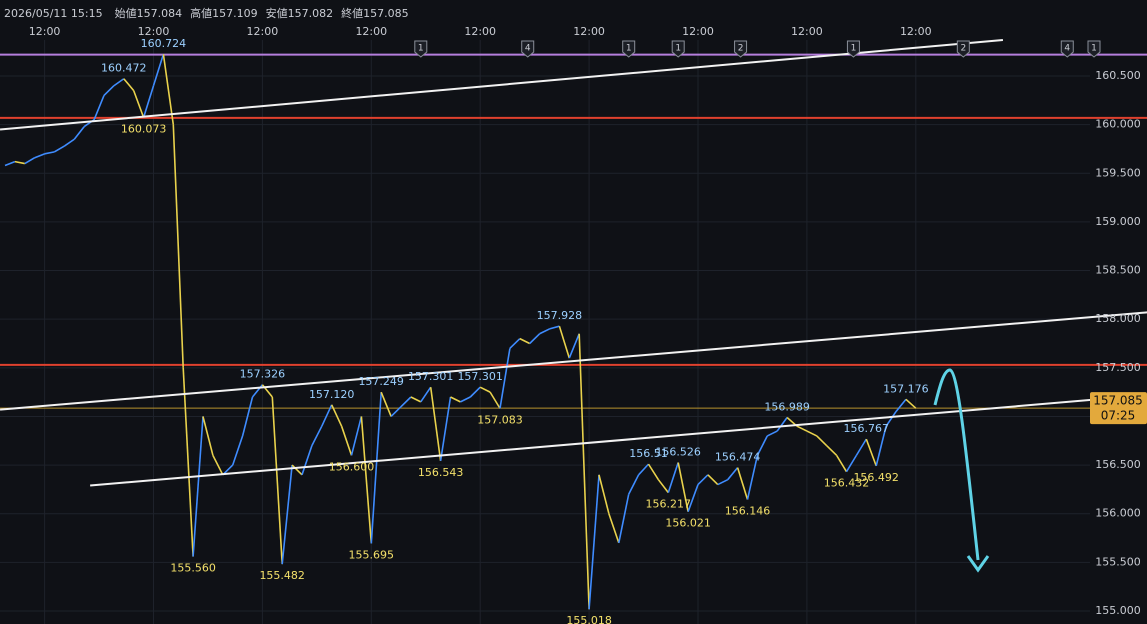  I want to click on event-count: 4, so click(1067, 49).